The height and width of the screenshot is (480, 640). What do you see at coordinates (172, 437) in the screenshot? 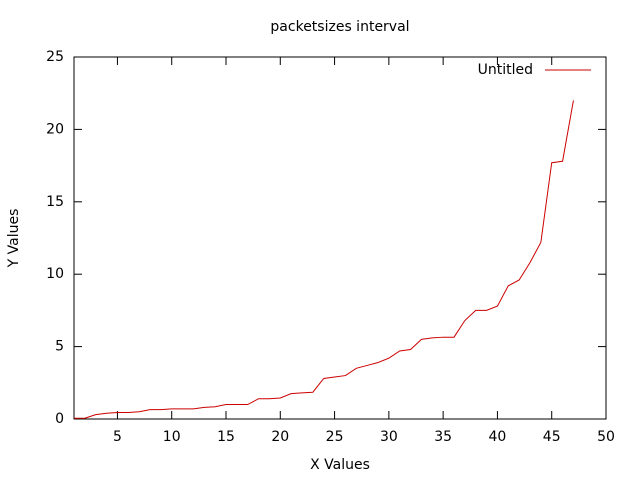
I see `x-tick-label: 10` at bounding box center [172, 437].